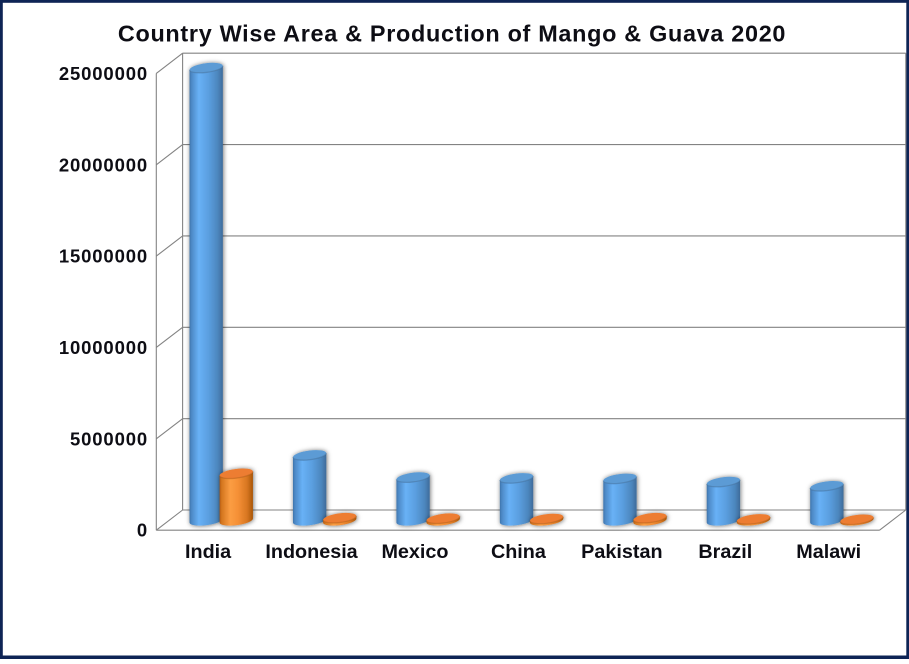 Image resolution: width=909 pixels, height=664 pixels. What do you see at coordinates (621, 552) in the screenshot?
I see `svg-text: Pakistan` at bounding box center [621, 552].